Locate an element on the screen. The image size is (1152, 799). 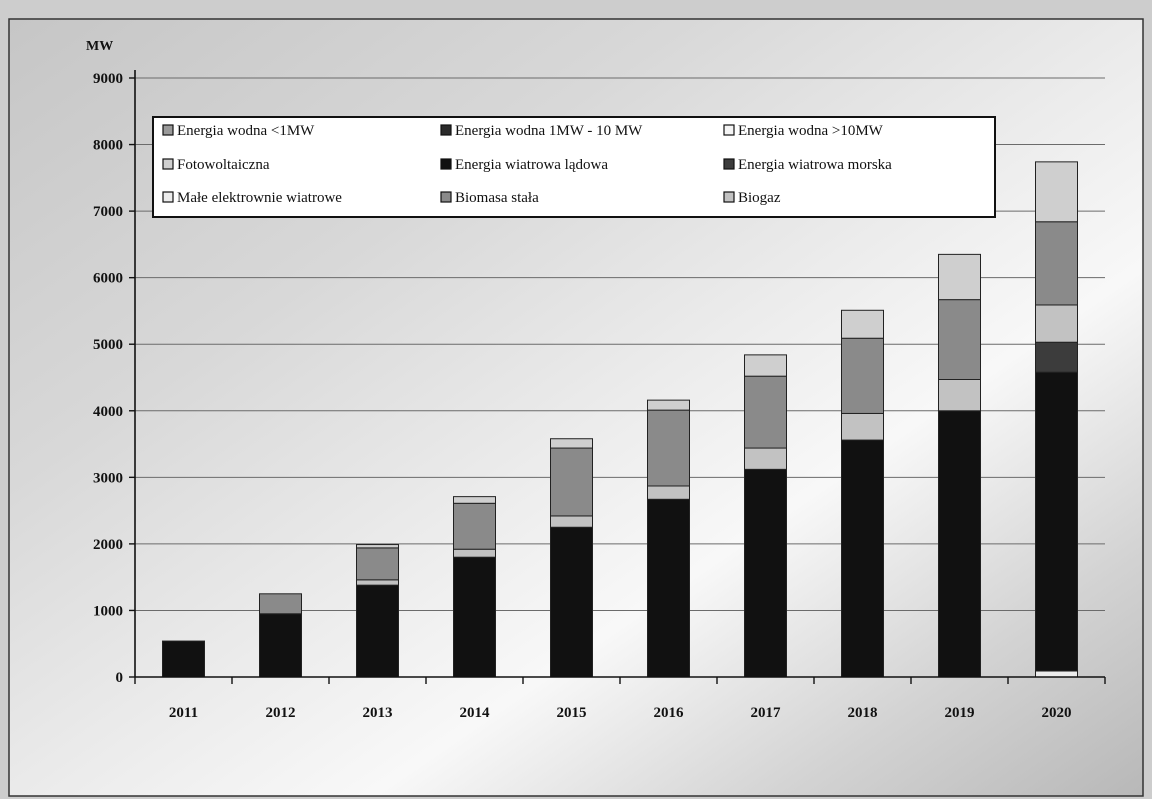
legend-entry: Fotowoltaiczna is located at coordinates (216, 165).